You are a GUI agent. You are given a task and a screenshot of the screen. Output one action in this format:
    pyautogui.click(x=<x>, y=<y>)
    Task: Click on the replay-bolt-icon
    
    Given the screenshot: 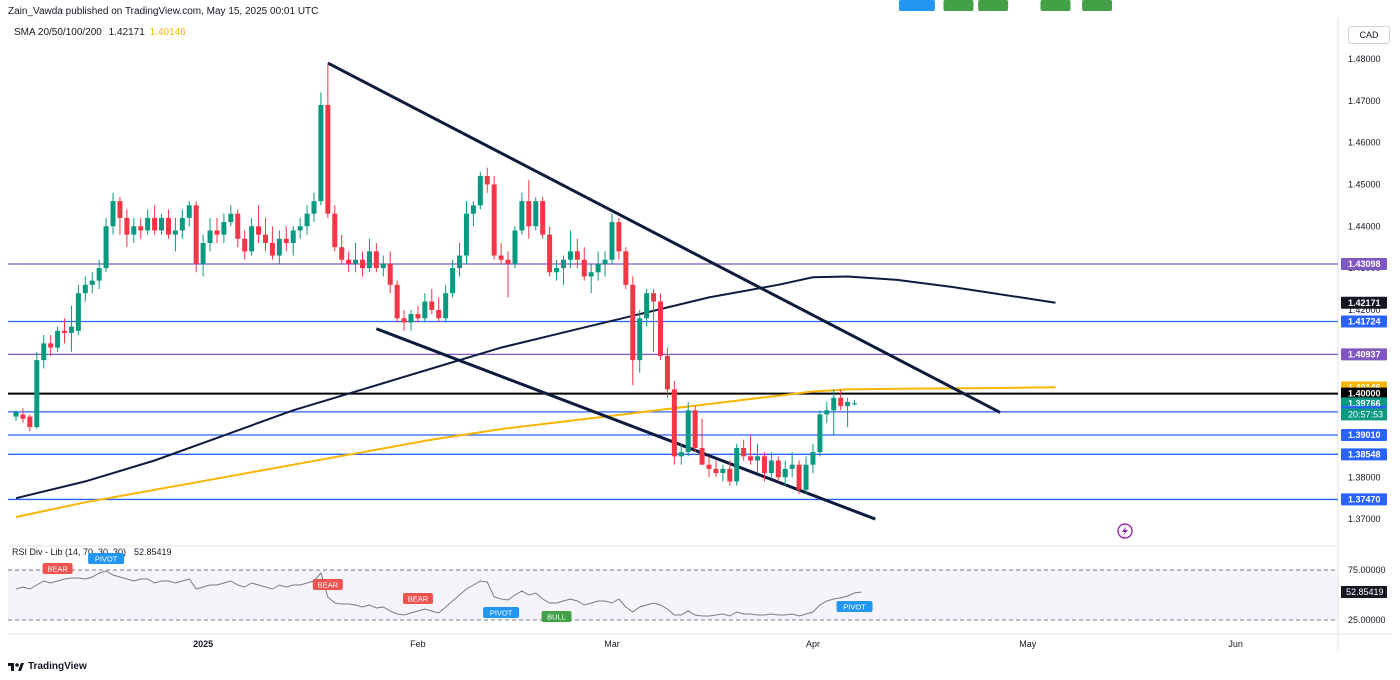 What is the action you would take?
    pyautogui.click(x=1125, y=531)
    